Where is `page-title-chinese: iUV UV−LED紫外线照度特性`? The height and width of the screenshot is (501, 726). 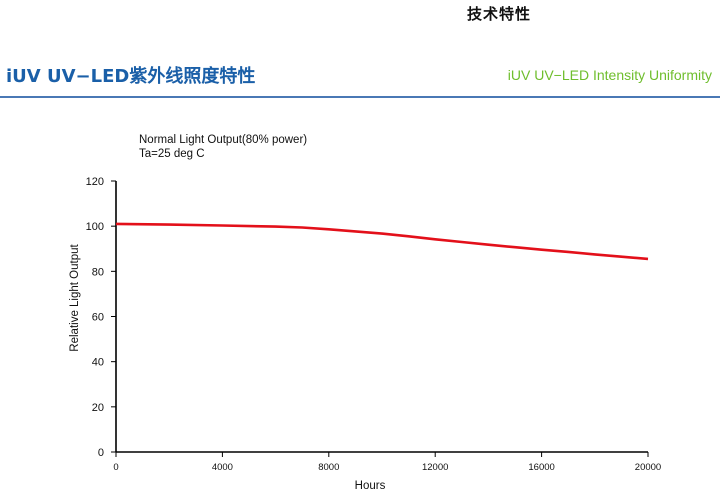
page-title-chinese: iUV UV−LED紫外线照度特性 is located at coordinates (131, 76).